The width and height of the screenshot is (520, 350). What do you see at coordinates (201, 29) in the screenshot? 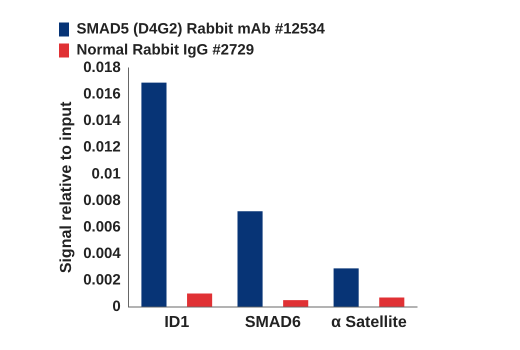
I see `legend-label: SMAD5 (D4G2) Rabbit mAb #12534` at bounding box center [201, 29].